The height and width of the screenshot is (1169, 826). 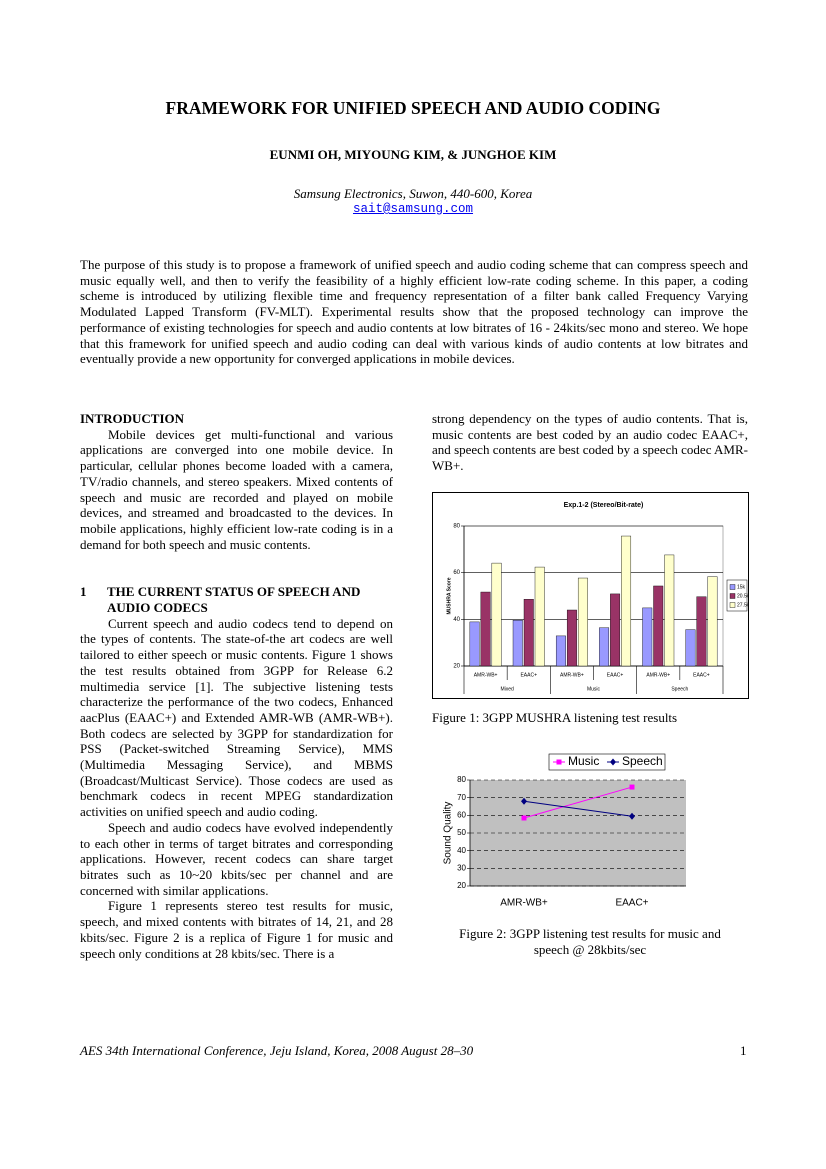 What do you see at coordinates (507, 689) in the screenshot?
I see `group-label: Mixed` at bounding box center [507, 689].